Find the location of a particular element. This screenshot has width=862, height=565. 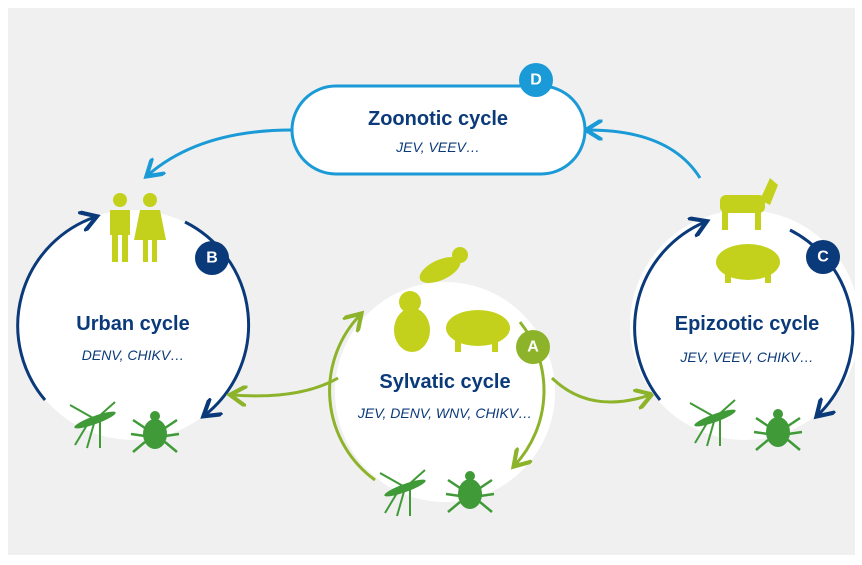

urban-title: Urban cycle is located at coordinates (132, 324).